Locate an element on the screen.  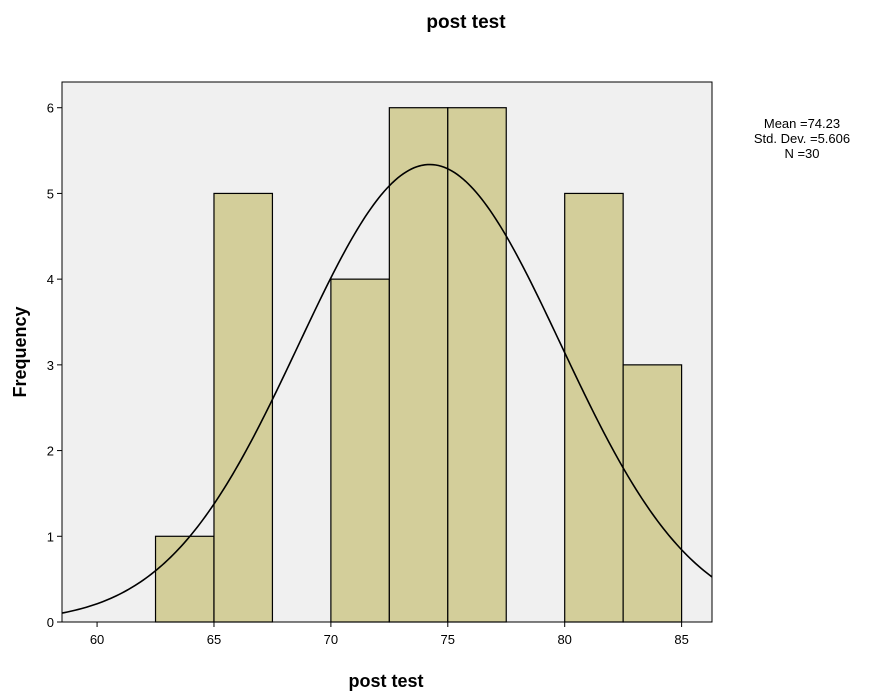
stats-box: Mean =74.23 Std. Dev. =5.606 N =30 is located at coordinates (802, 138).